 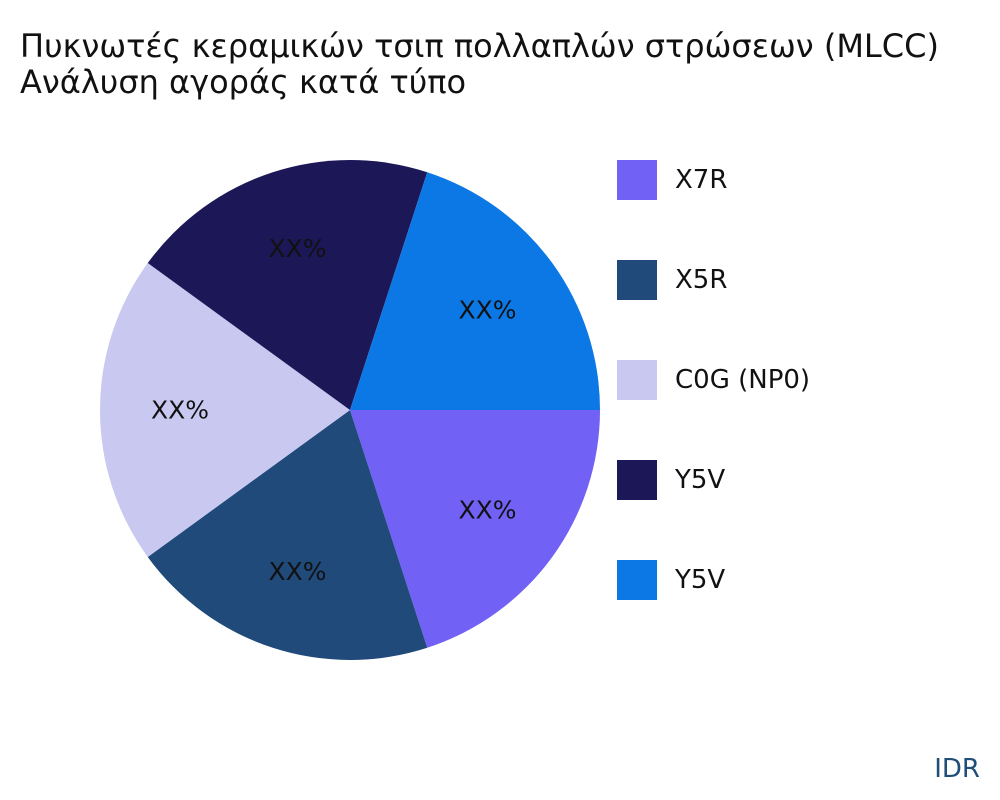 What do you see at coordinates (297, 248) in the screenshot?
I see `slice-label-4: XX%` at bounding box center [297, 248].